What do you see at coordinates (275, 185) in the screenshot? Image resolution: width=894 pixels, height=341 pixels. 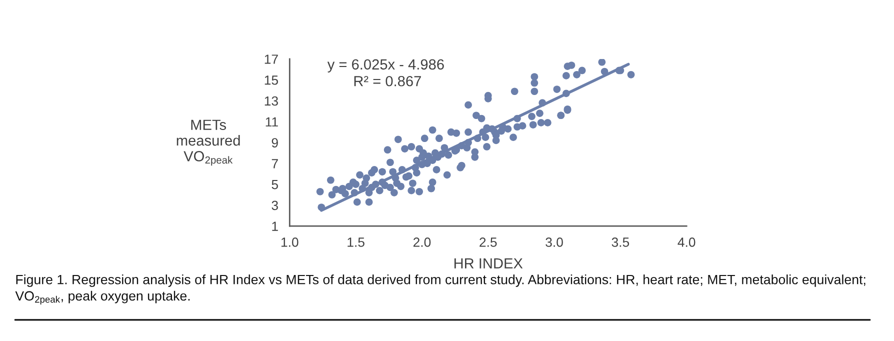 I see `y-tick-label: 5` at bounding box center [275, 185].